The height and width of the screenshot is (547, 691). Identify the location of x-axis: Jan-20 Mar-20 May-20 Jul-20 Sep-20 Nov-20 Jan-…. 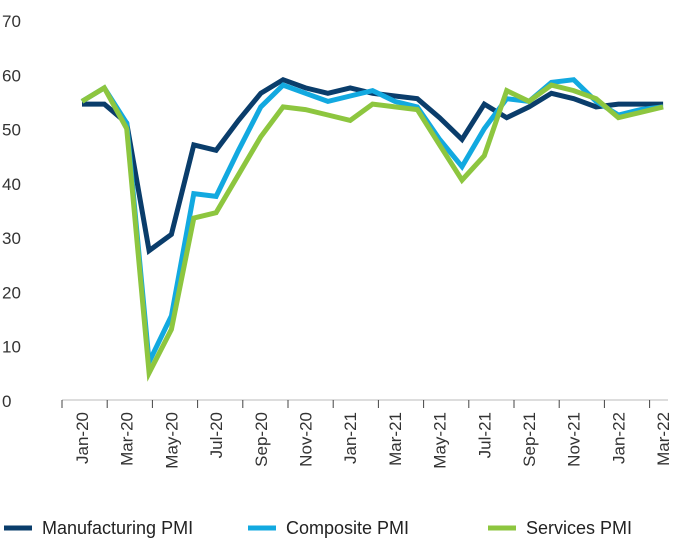
(367, 434).